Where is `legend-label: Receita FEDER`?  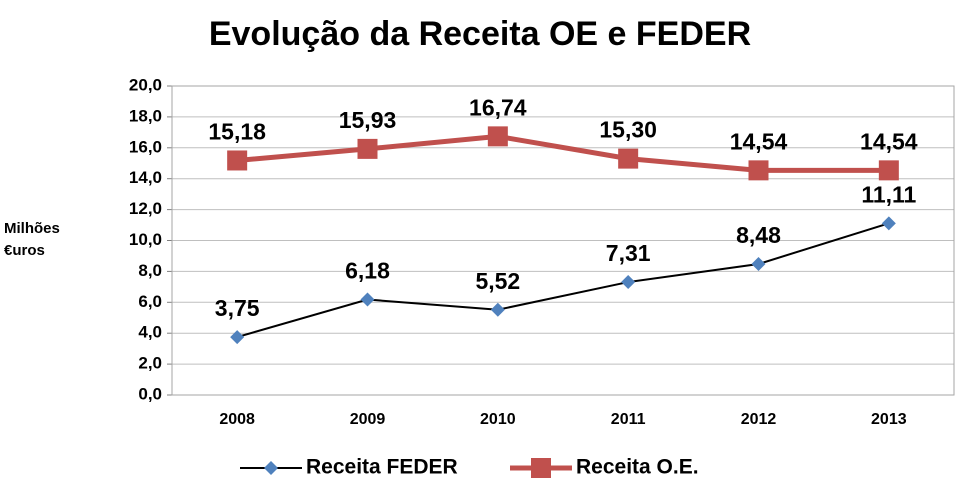 legend-label: Receita FEDER is located at coordinates (382, 467).